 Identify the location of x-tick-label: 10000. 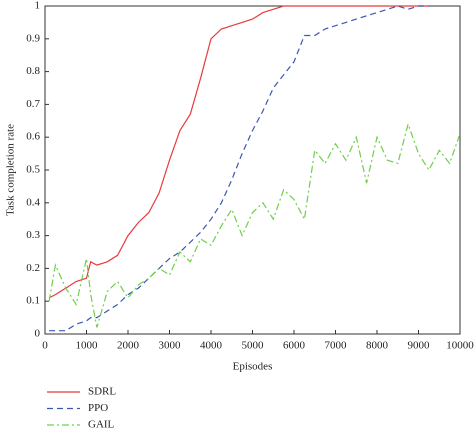
(460, 346).